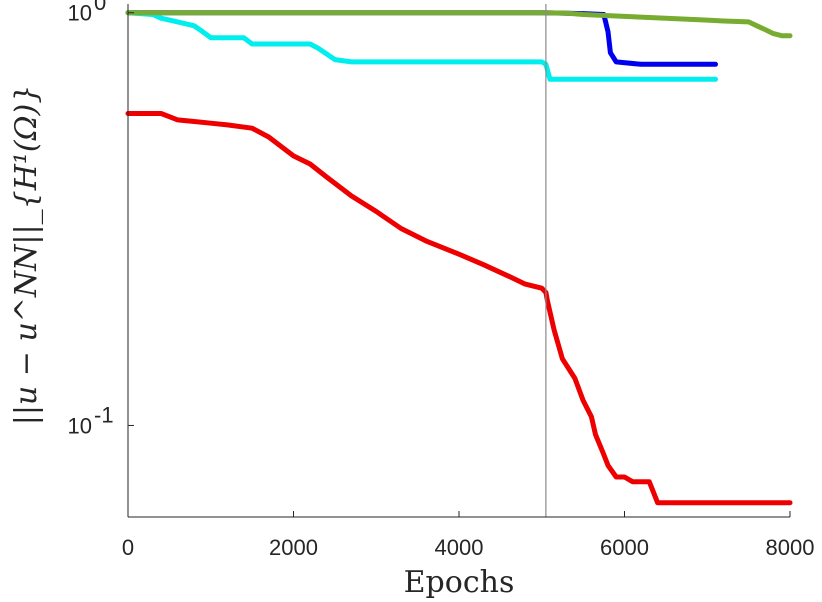  I want to click on x-tick-label: 2000, so click(293, 547).